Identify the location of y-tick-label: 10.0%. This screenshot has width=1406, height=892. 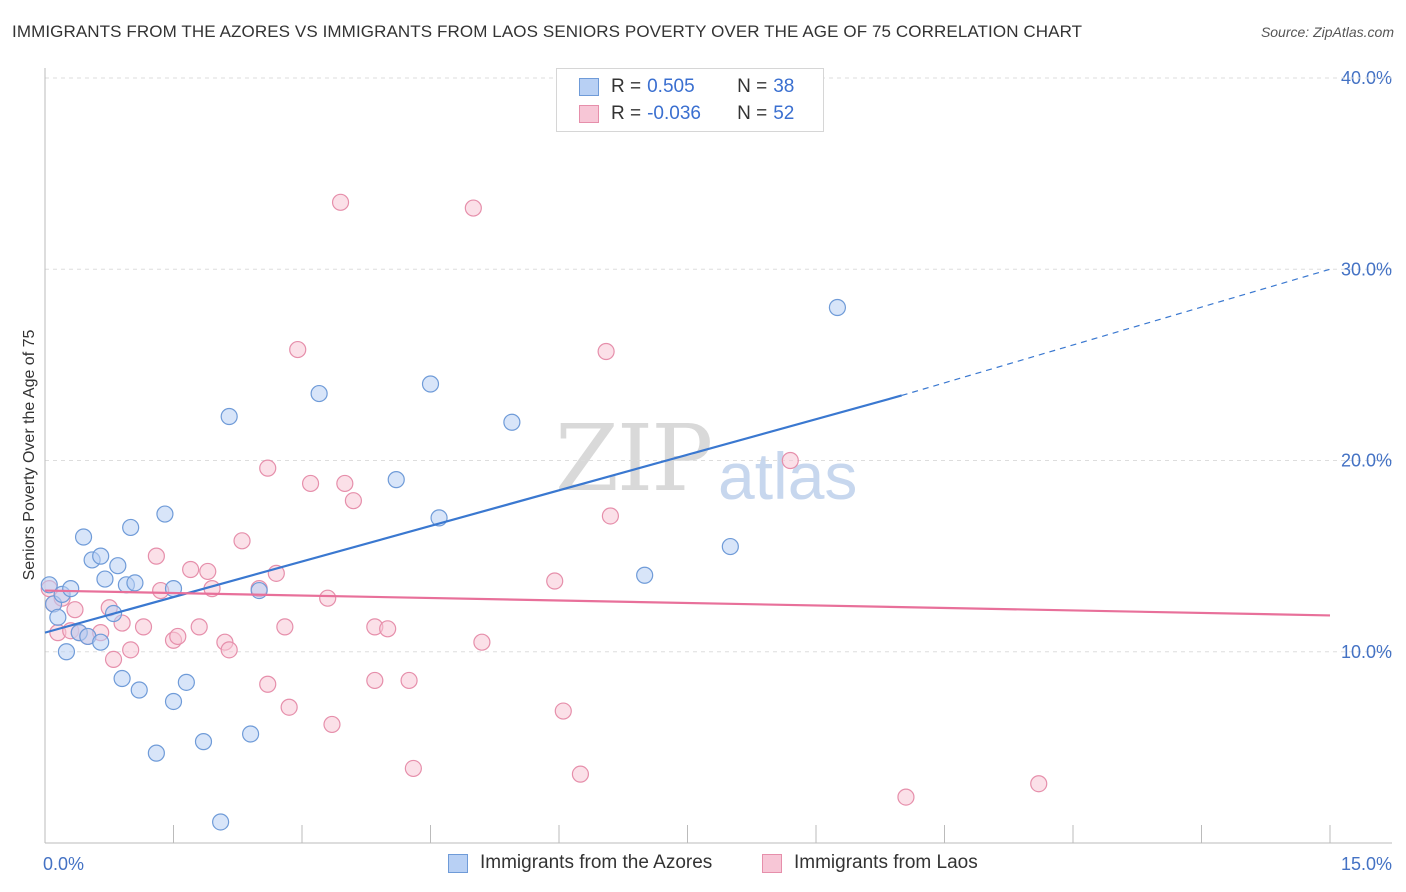
(1366, 652).